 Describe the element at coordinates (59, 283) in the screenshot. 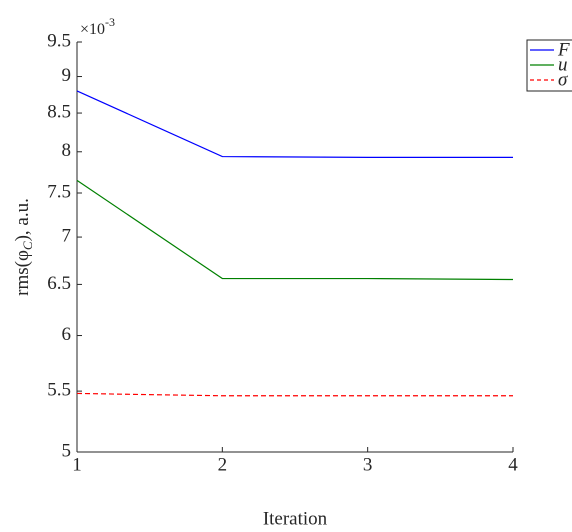

I see `y-tick-label: 6.5` at that location.